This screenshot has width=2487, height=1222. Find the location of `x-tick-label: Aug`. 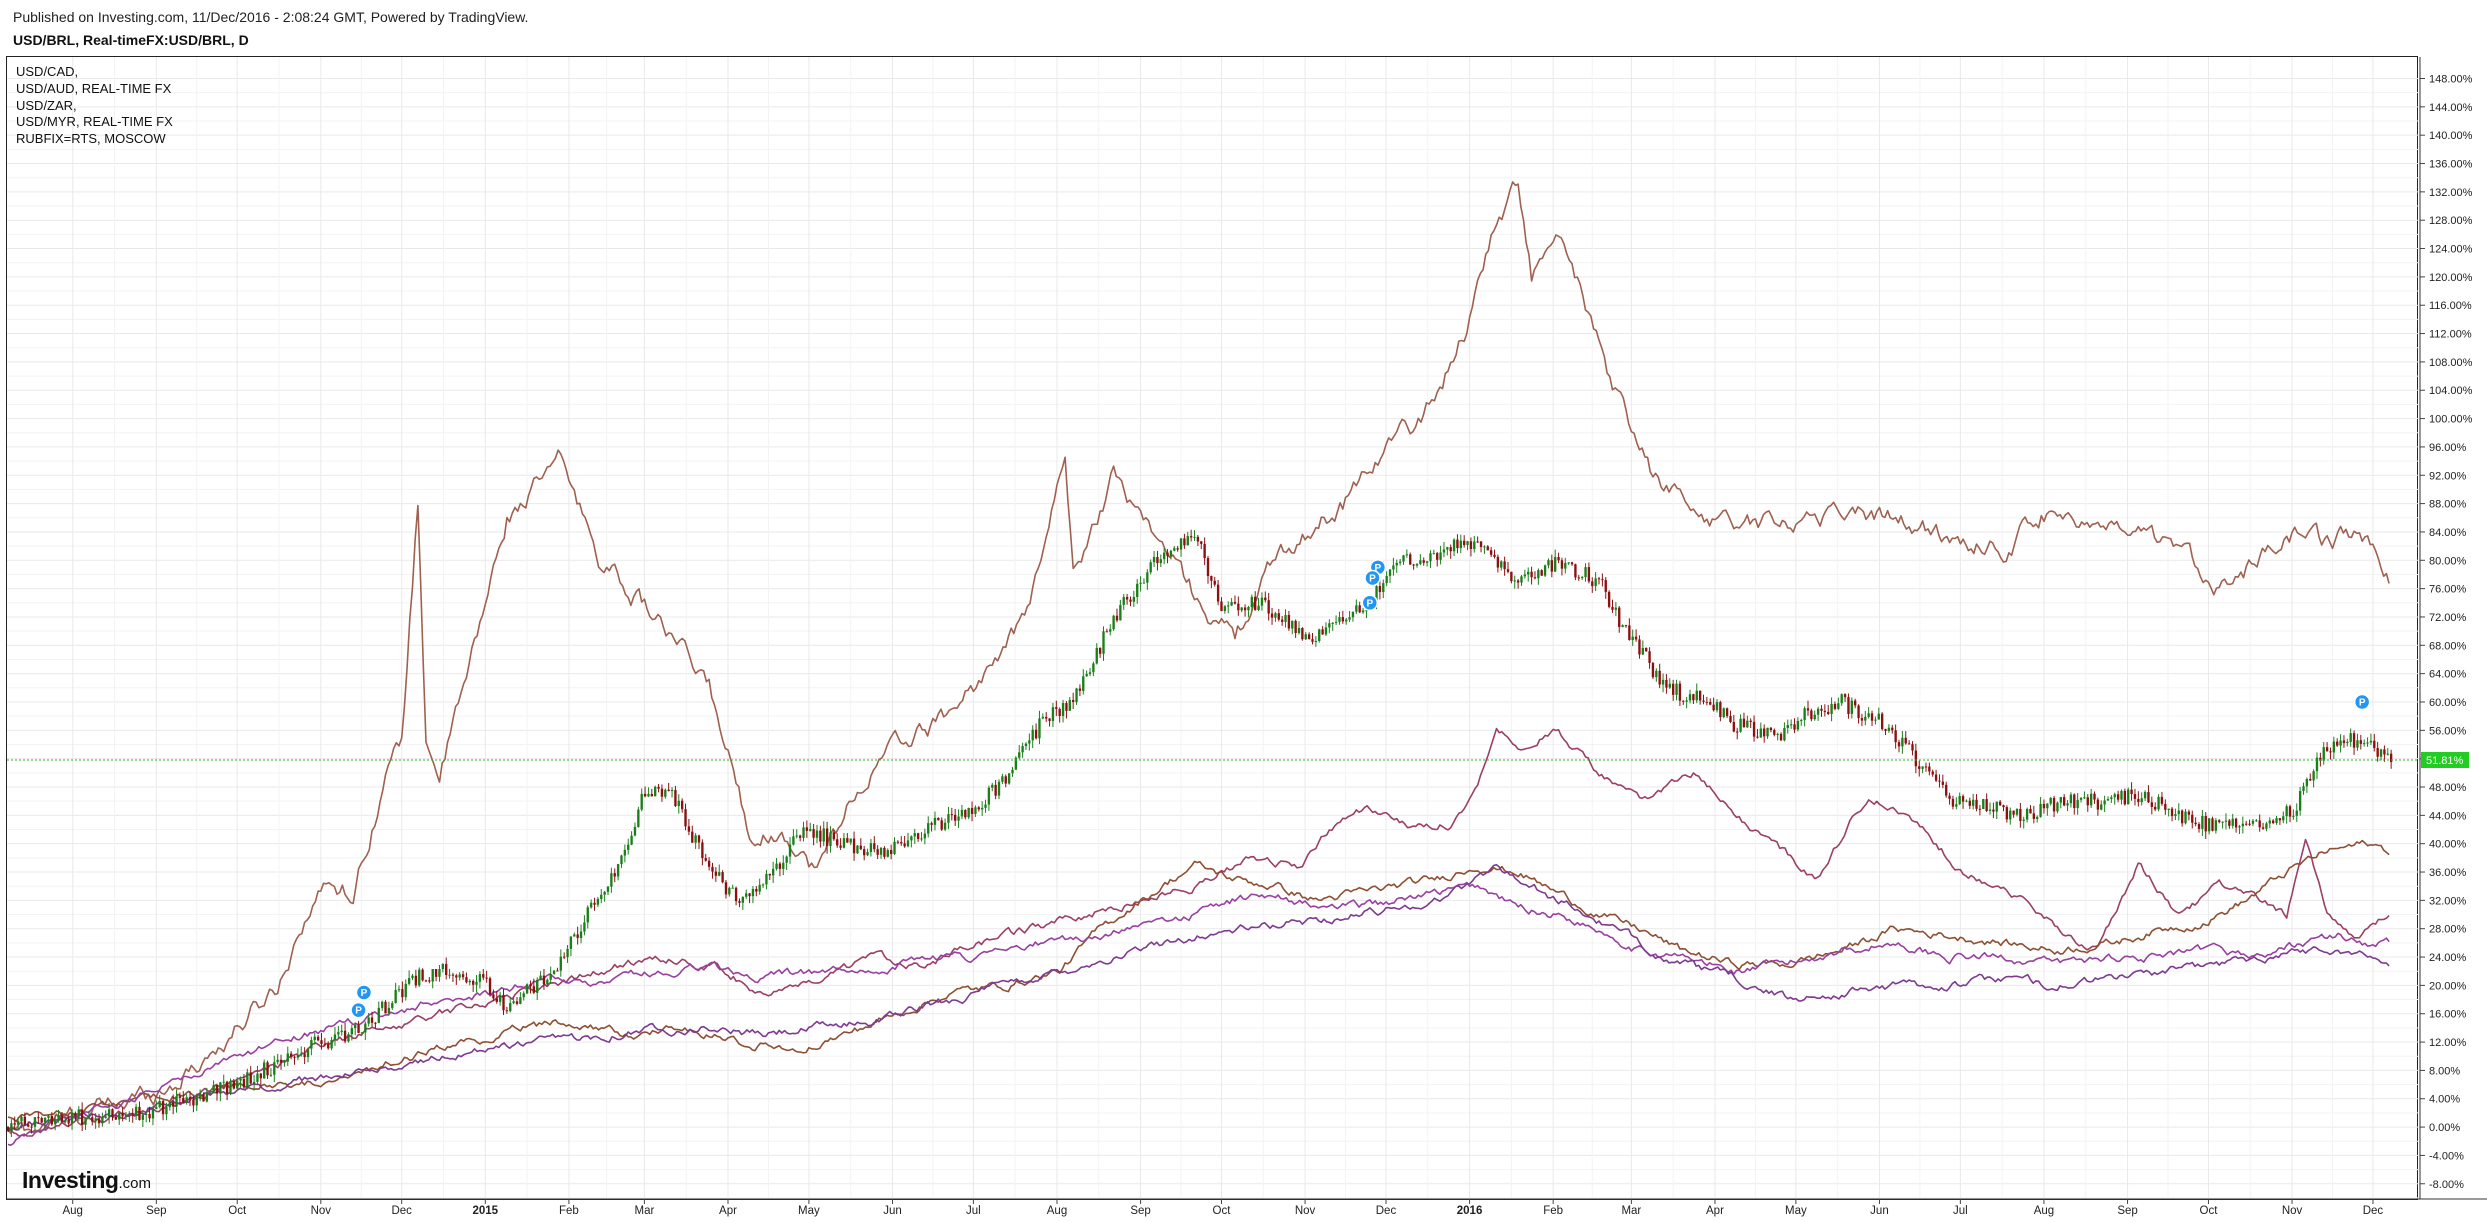

x-tick-label: Aug is located at coordinates (72, 1211).